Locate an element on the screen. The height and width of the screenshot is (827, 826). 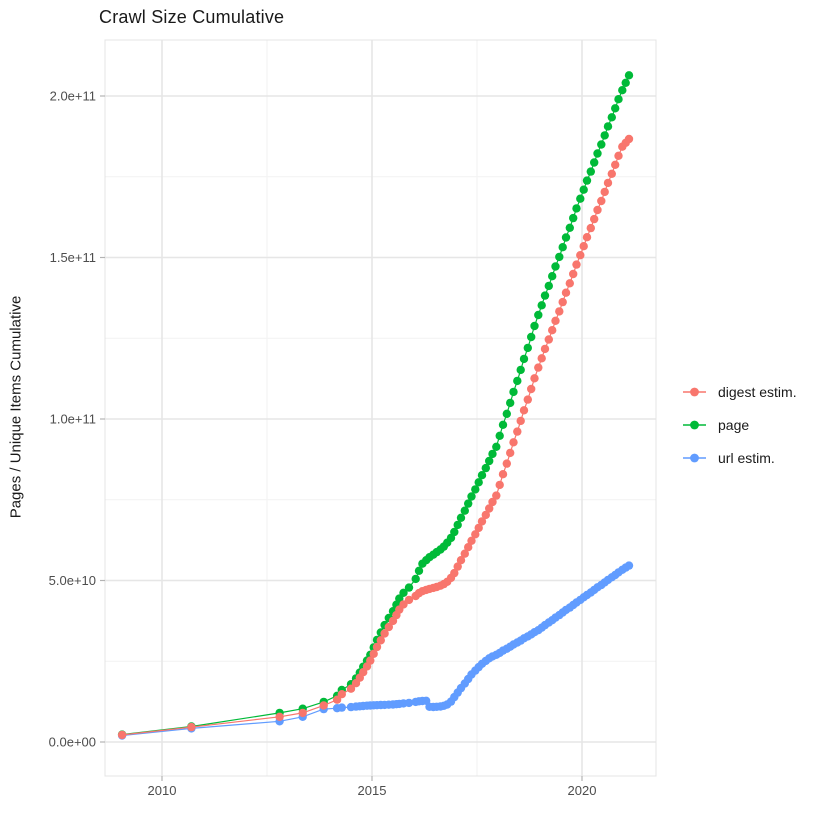
legend-label: url estim. is located at coordinates (746, 458).